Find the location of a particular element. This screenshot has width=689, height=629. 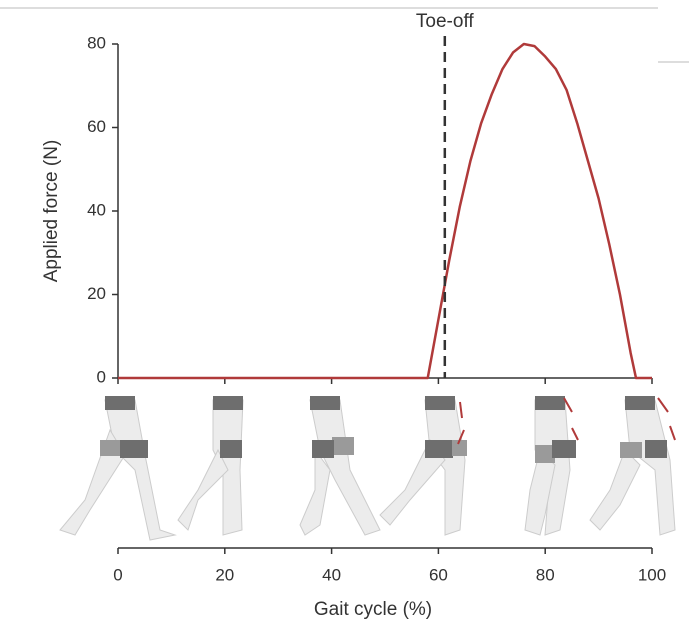

y-tick-label: 60 is located at coordinates (96, 126).